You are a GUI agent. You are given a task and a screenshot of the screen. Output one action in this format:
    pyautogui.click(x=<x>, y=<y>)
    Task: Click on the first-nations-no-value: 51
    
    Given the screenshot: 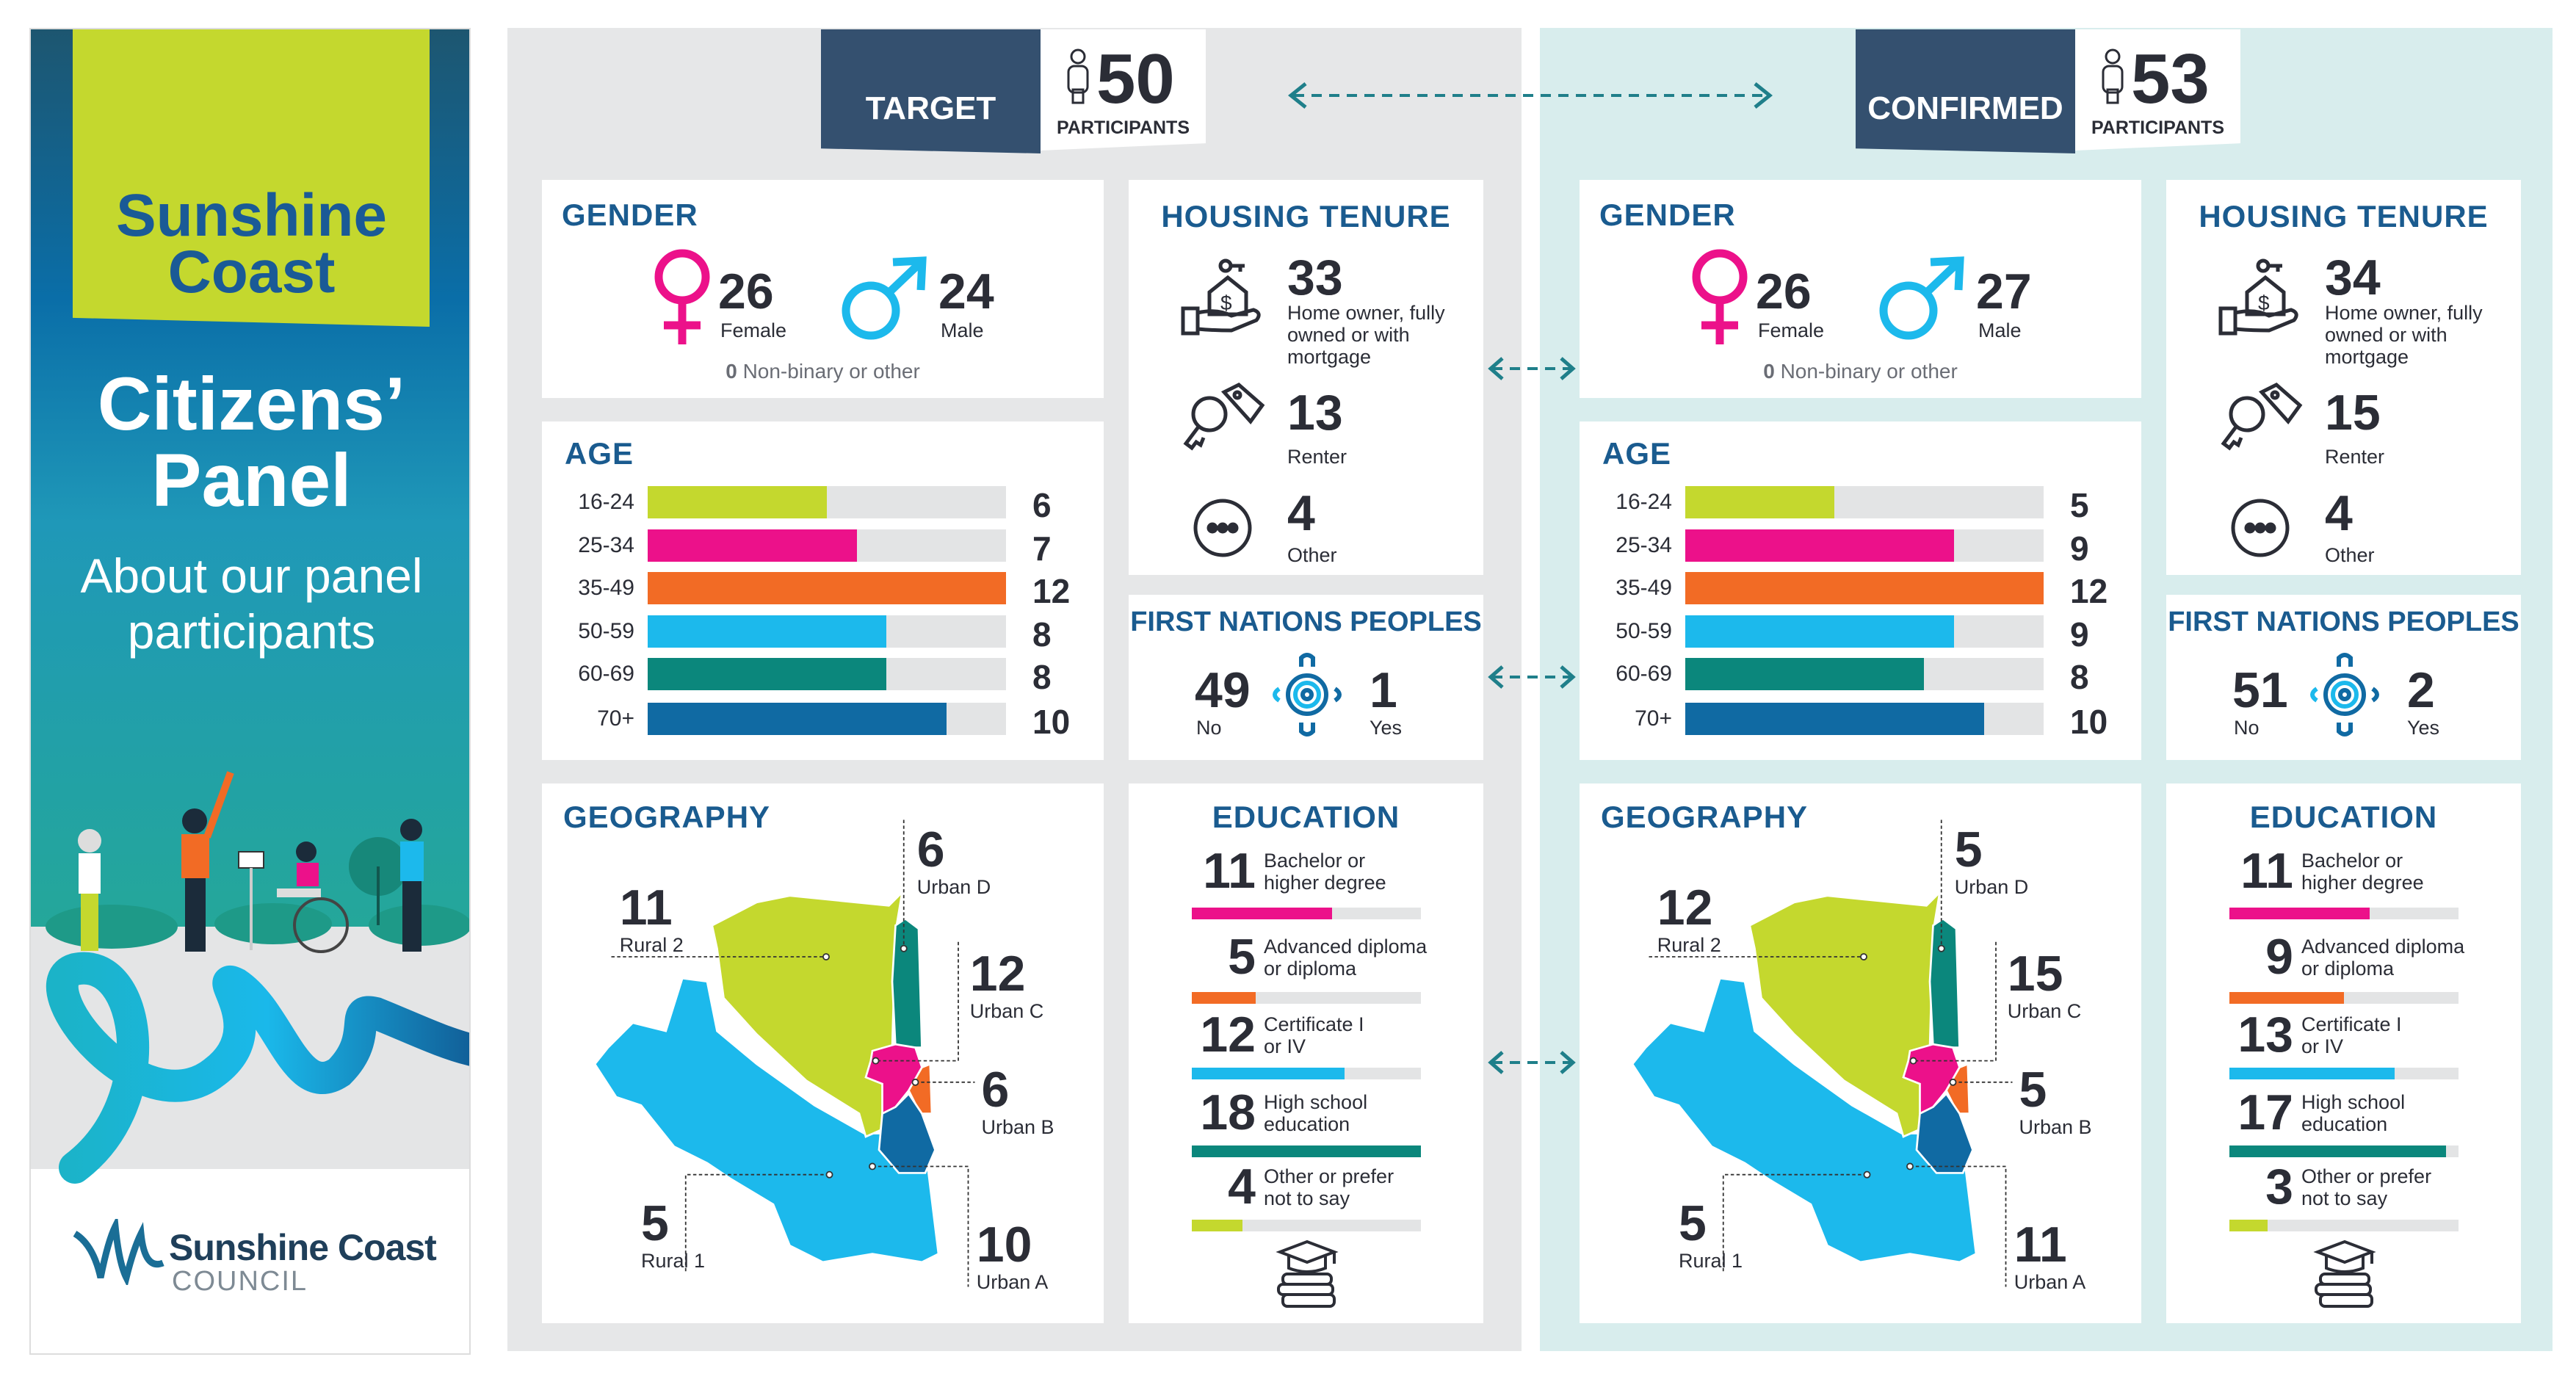 What is the action you would take?
    pyautogui.click(x=2260, y=690)
    